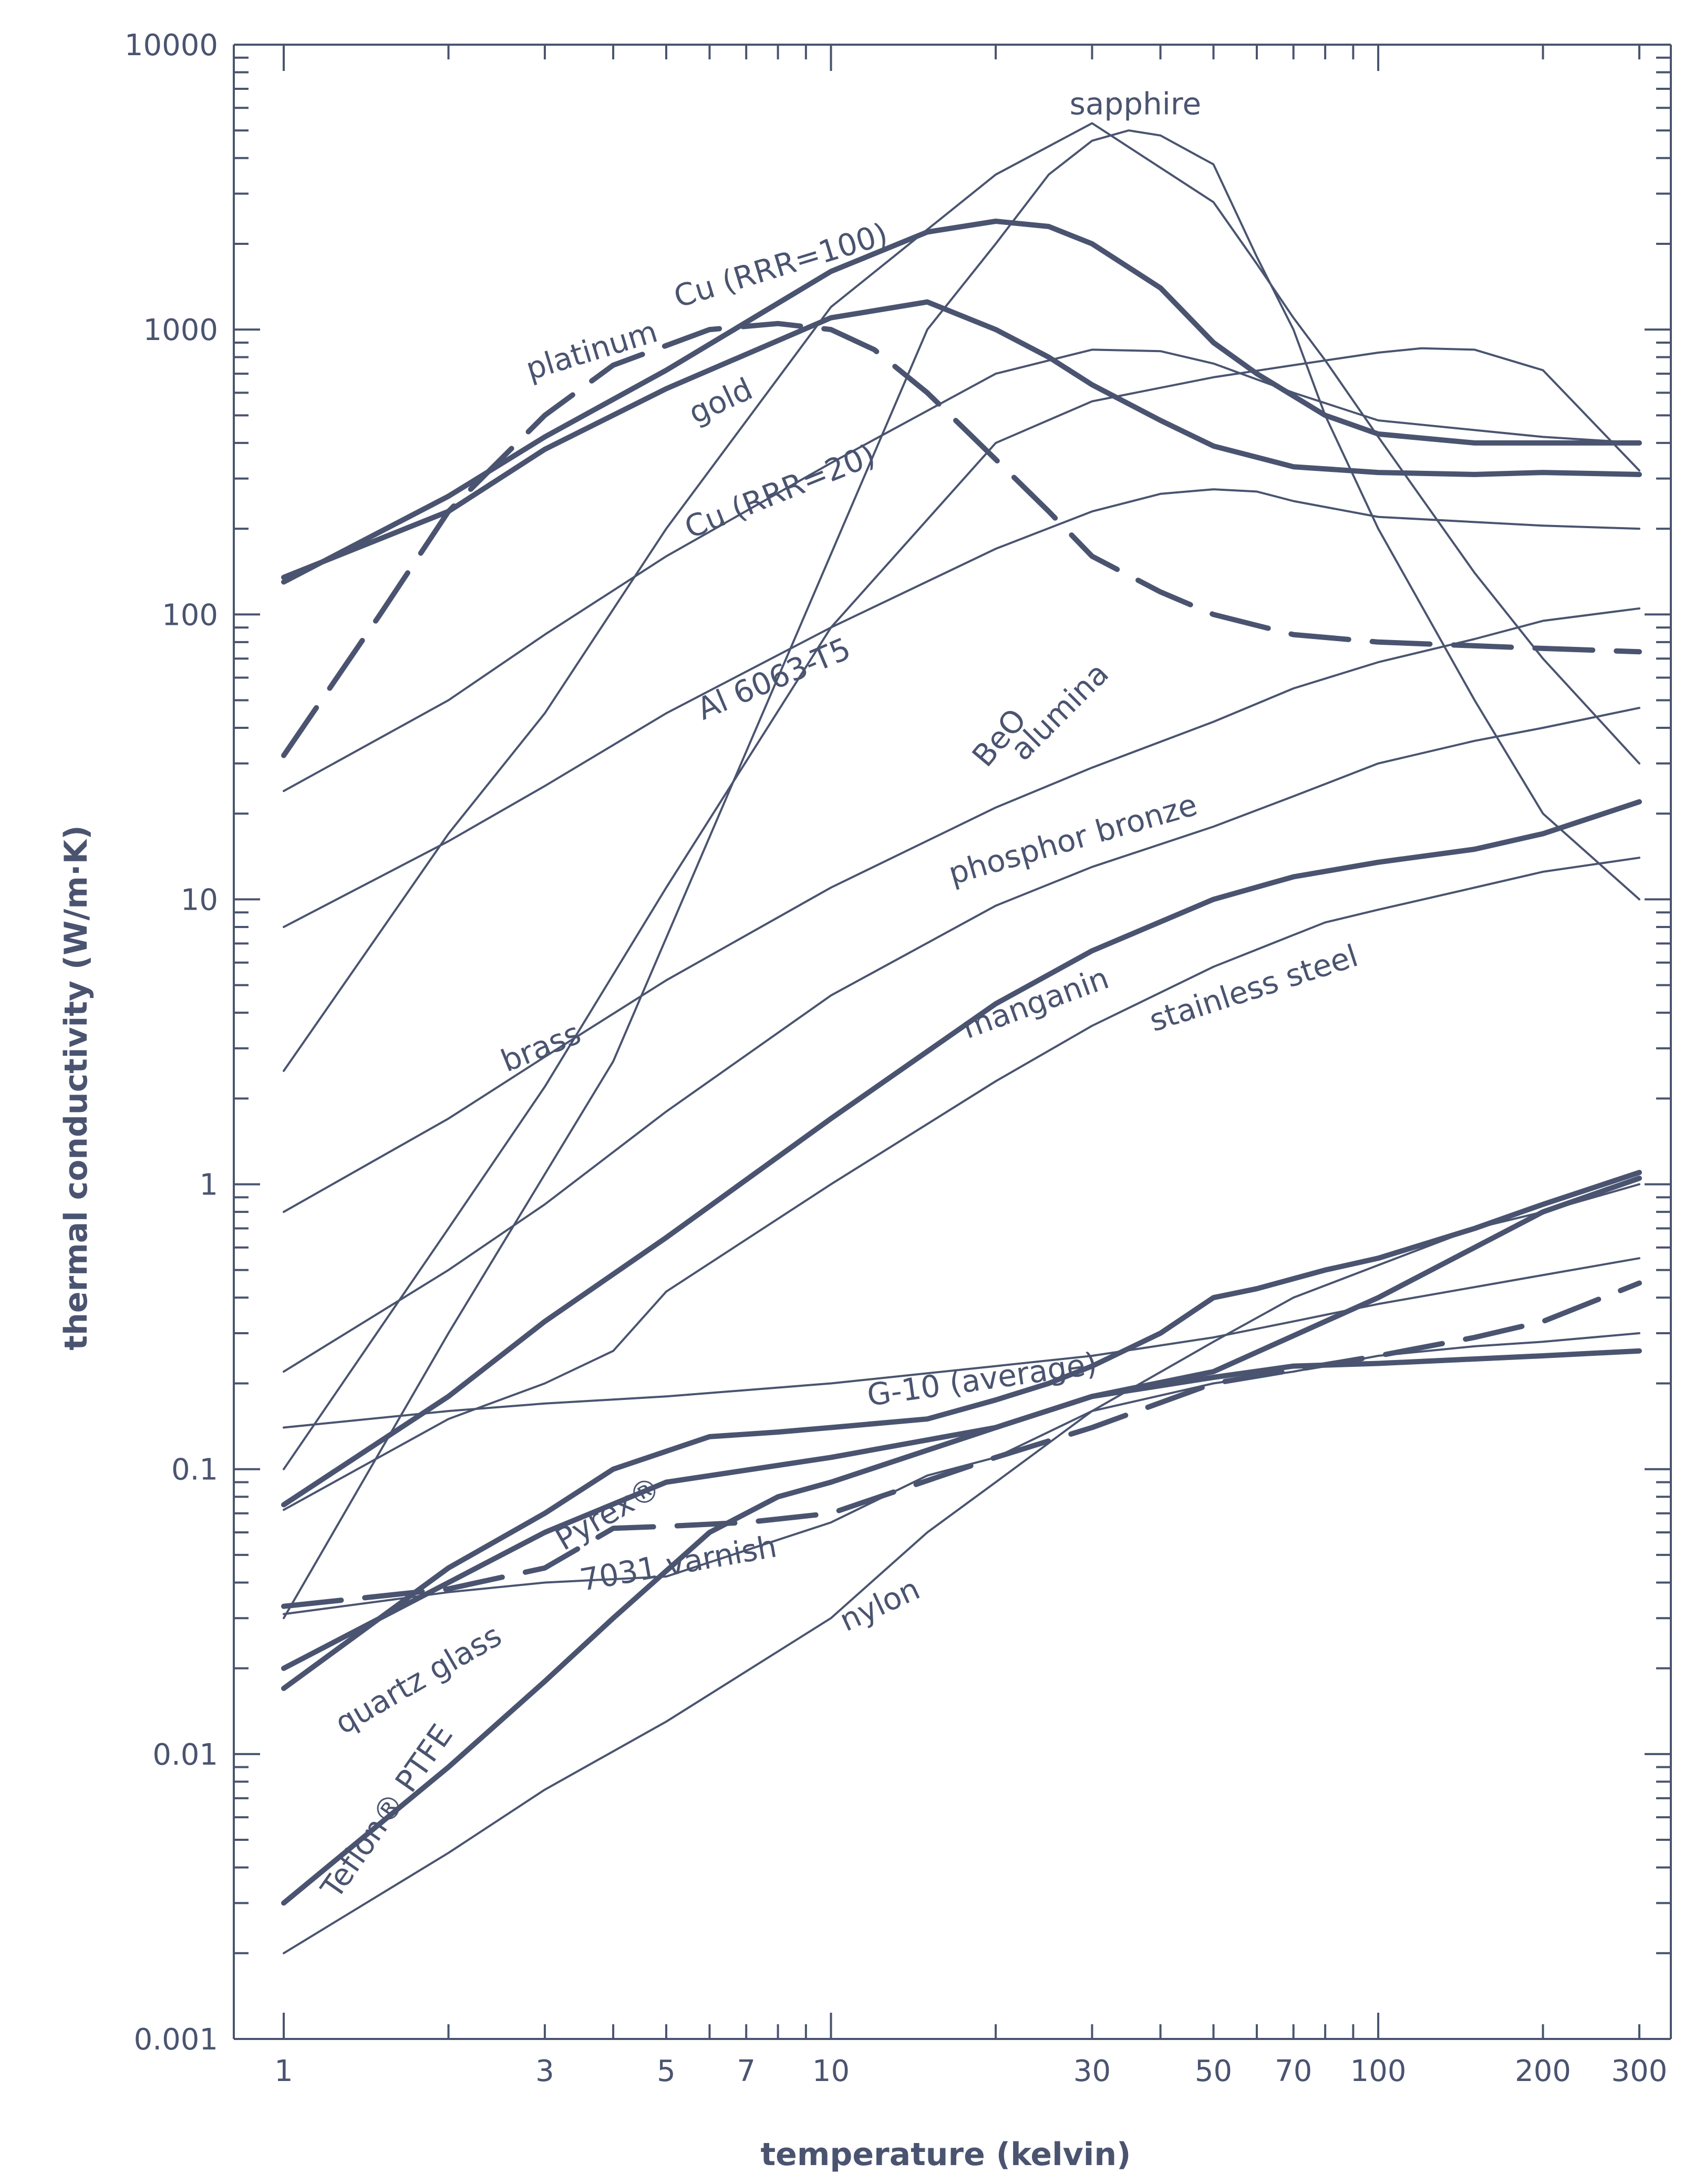 The image size is (1705, 2184). What do you see at coordinates (1640, 2071) in the screenshot?
I see `x-tick-label: 300` at bounding box center [1640, 2071].